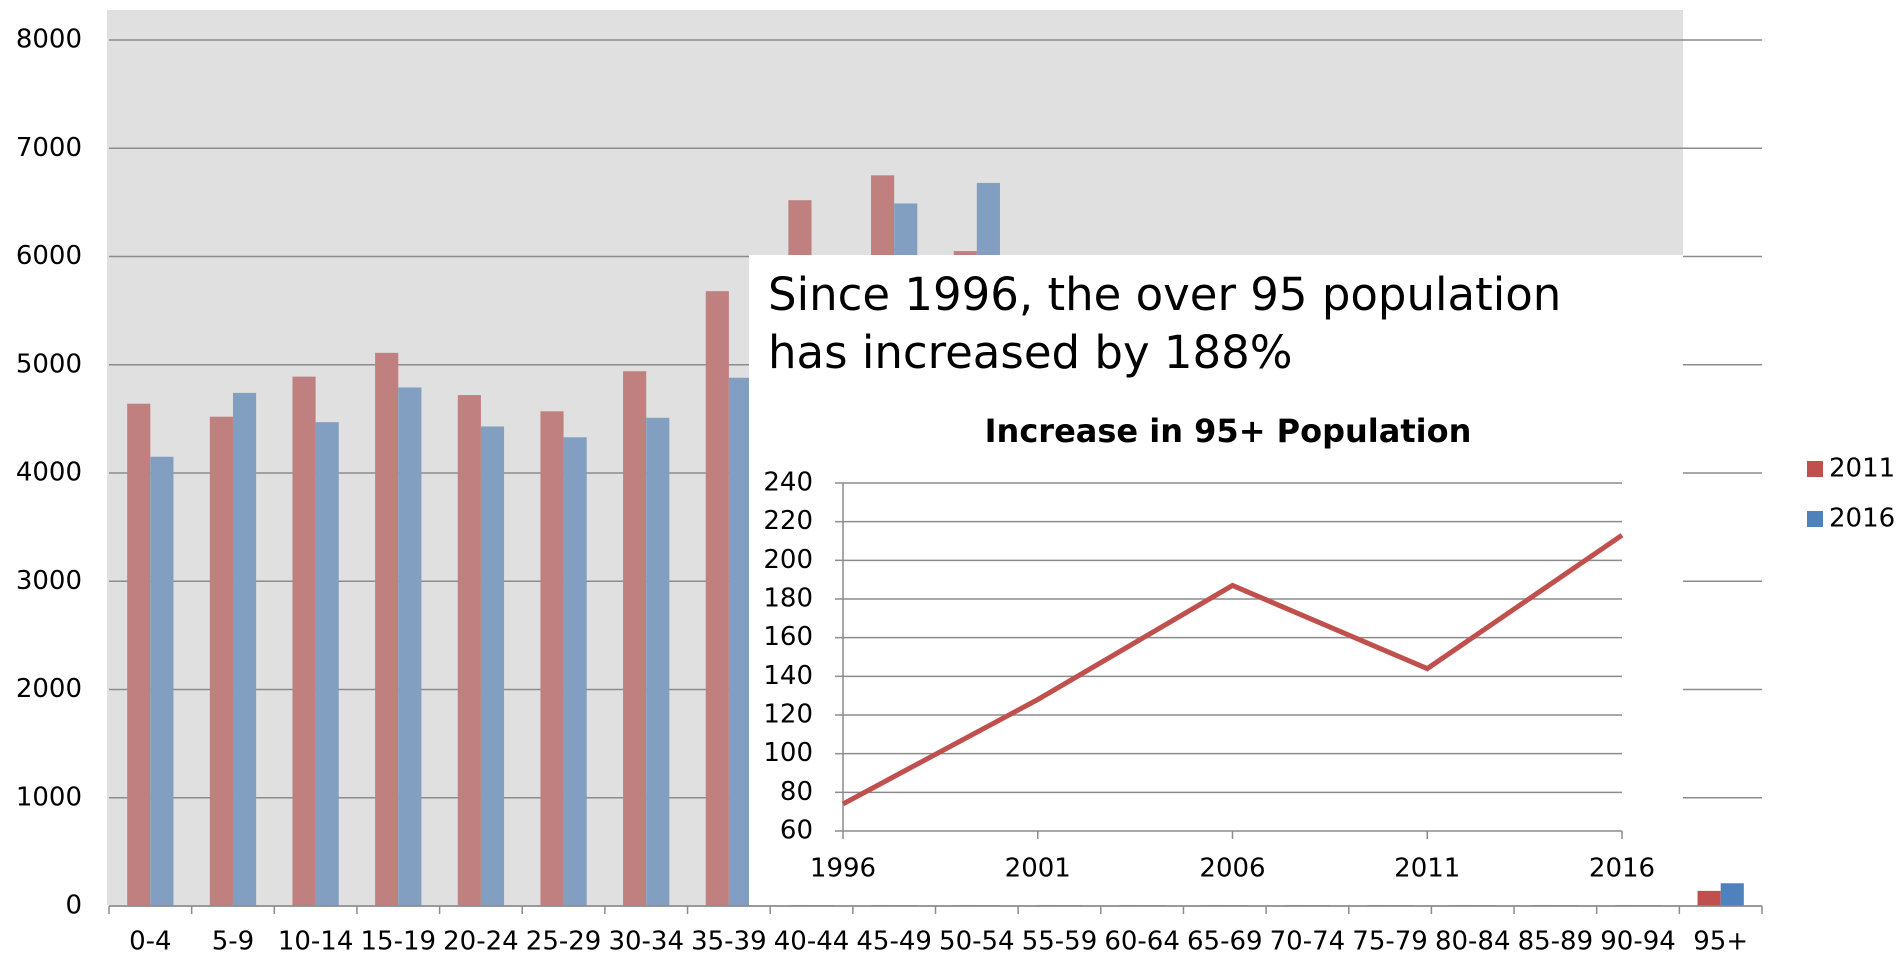 This screenshot has width=1901, height=962. I want to click on x-tick-label: 95+, so click(1720, 942).